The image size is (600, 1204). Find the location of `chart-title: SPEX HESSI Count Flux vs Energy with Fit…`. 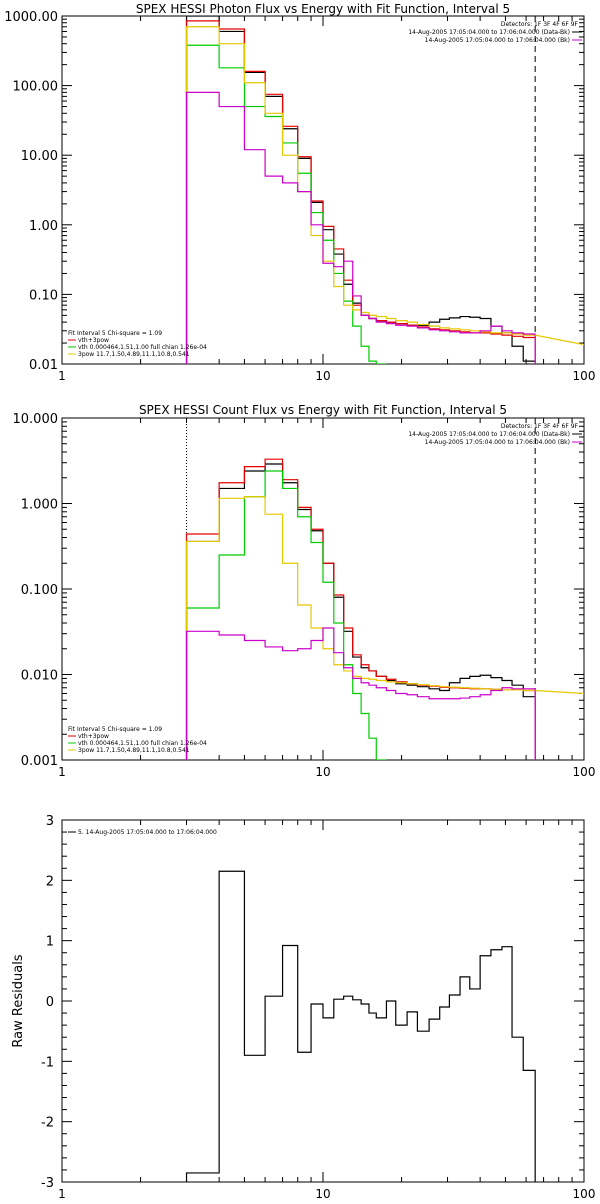

chart-title: SPEX HESSI Count Flux vs Energy with Fit… is located at coordinates (323, 410).